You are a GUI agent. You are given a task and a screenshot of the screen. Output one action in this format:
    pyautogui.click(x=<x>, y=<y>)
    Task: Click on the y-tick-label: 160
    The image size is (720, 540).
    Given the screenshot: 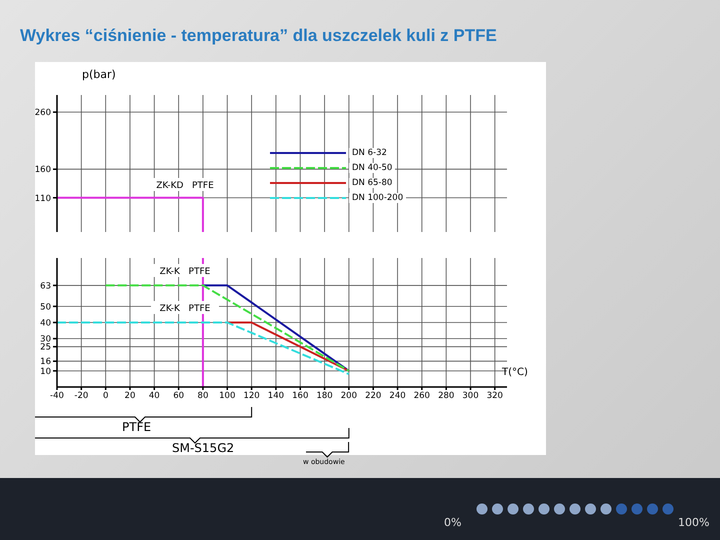 What is the action you would take?
    pyautogui.click(x=42, y=170)
    